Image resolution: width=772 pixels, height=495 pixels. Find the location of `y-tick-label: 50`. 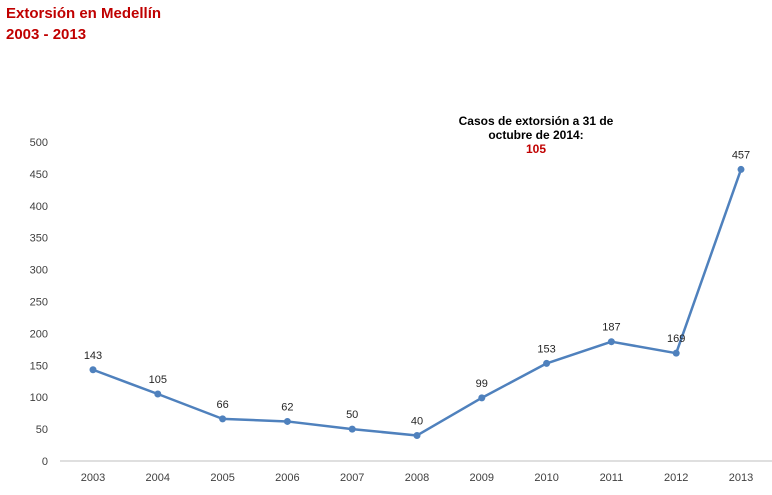

y-tick-label: 50 is located at coordinates (42, 430).